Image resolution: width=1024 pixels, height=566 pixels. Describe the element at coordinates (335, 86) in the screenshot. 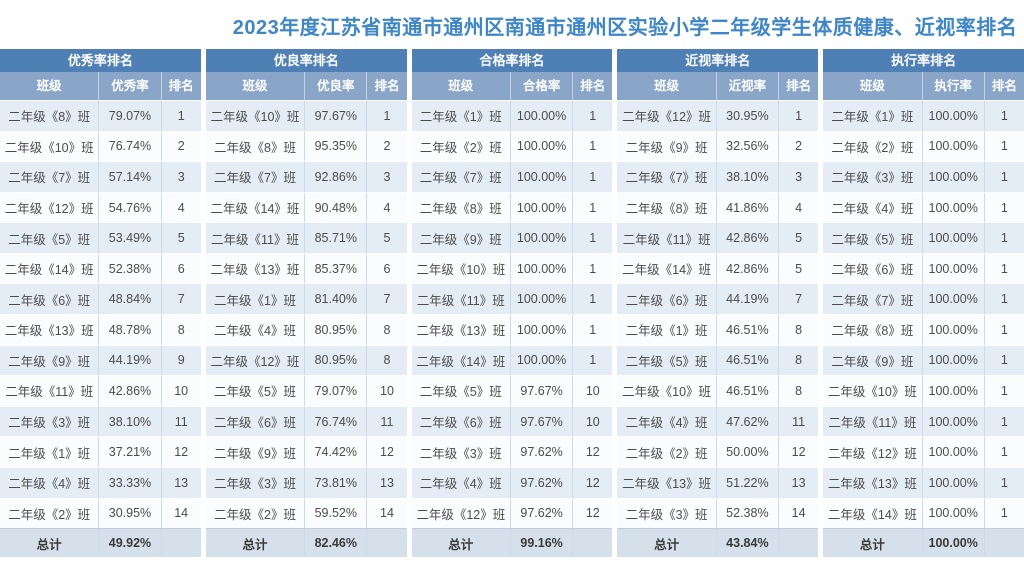

I see `column-header-rate-cell: 优良率` at that location.